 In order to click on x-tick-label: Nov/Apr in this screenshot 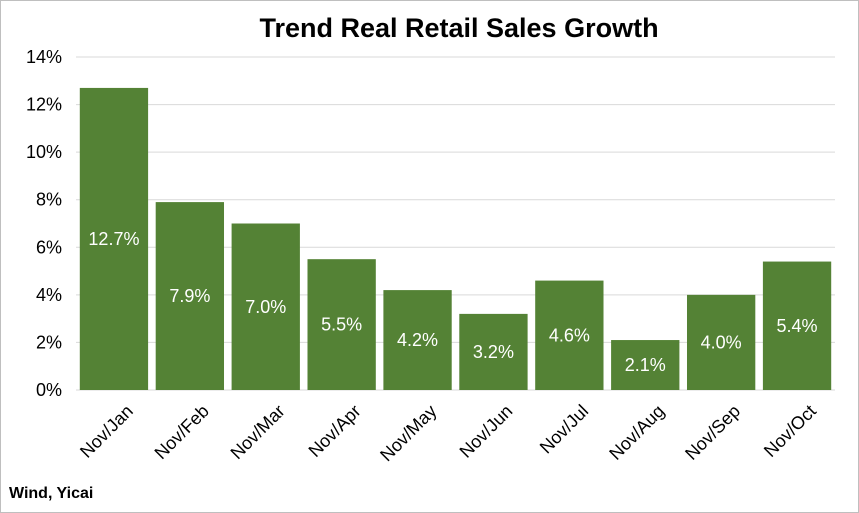, I will do `click(335, 431)`.